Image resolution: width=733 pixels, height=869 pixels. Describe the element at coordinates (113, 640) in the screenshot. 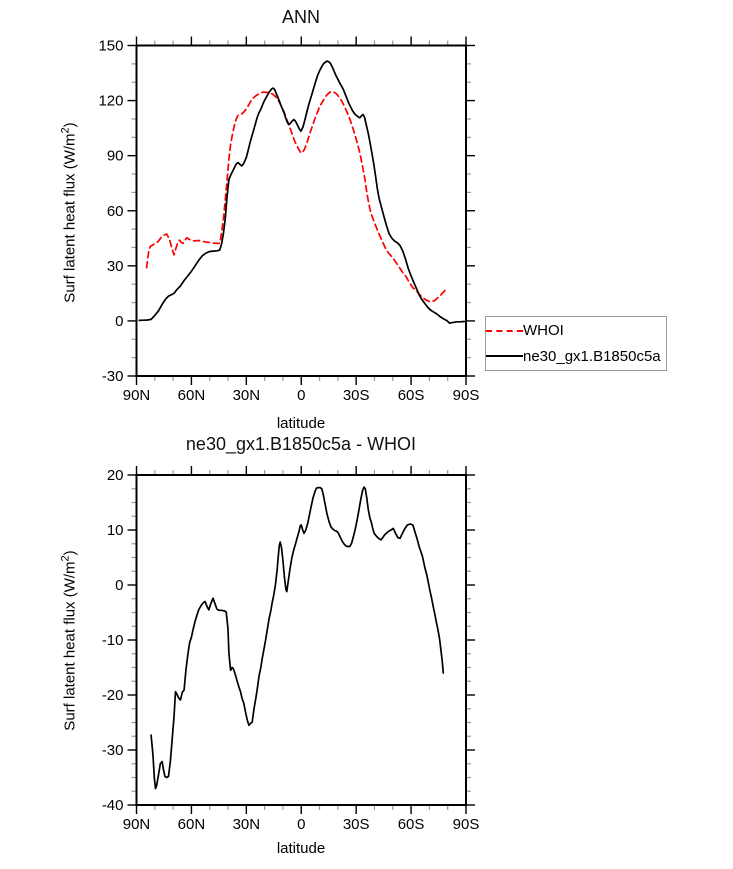

I see `y-tick-label: -10` at that location.